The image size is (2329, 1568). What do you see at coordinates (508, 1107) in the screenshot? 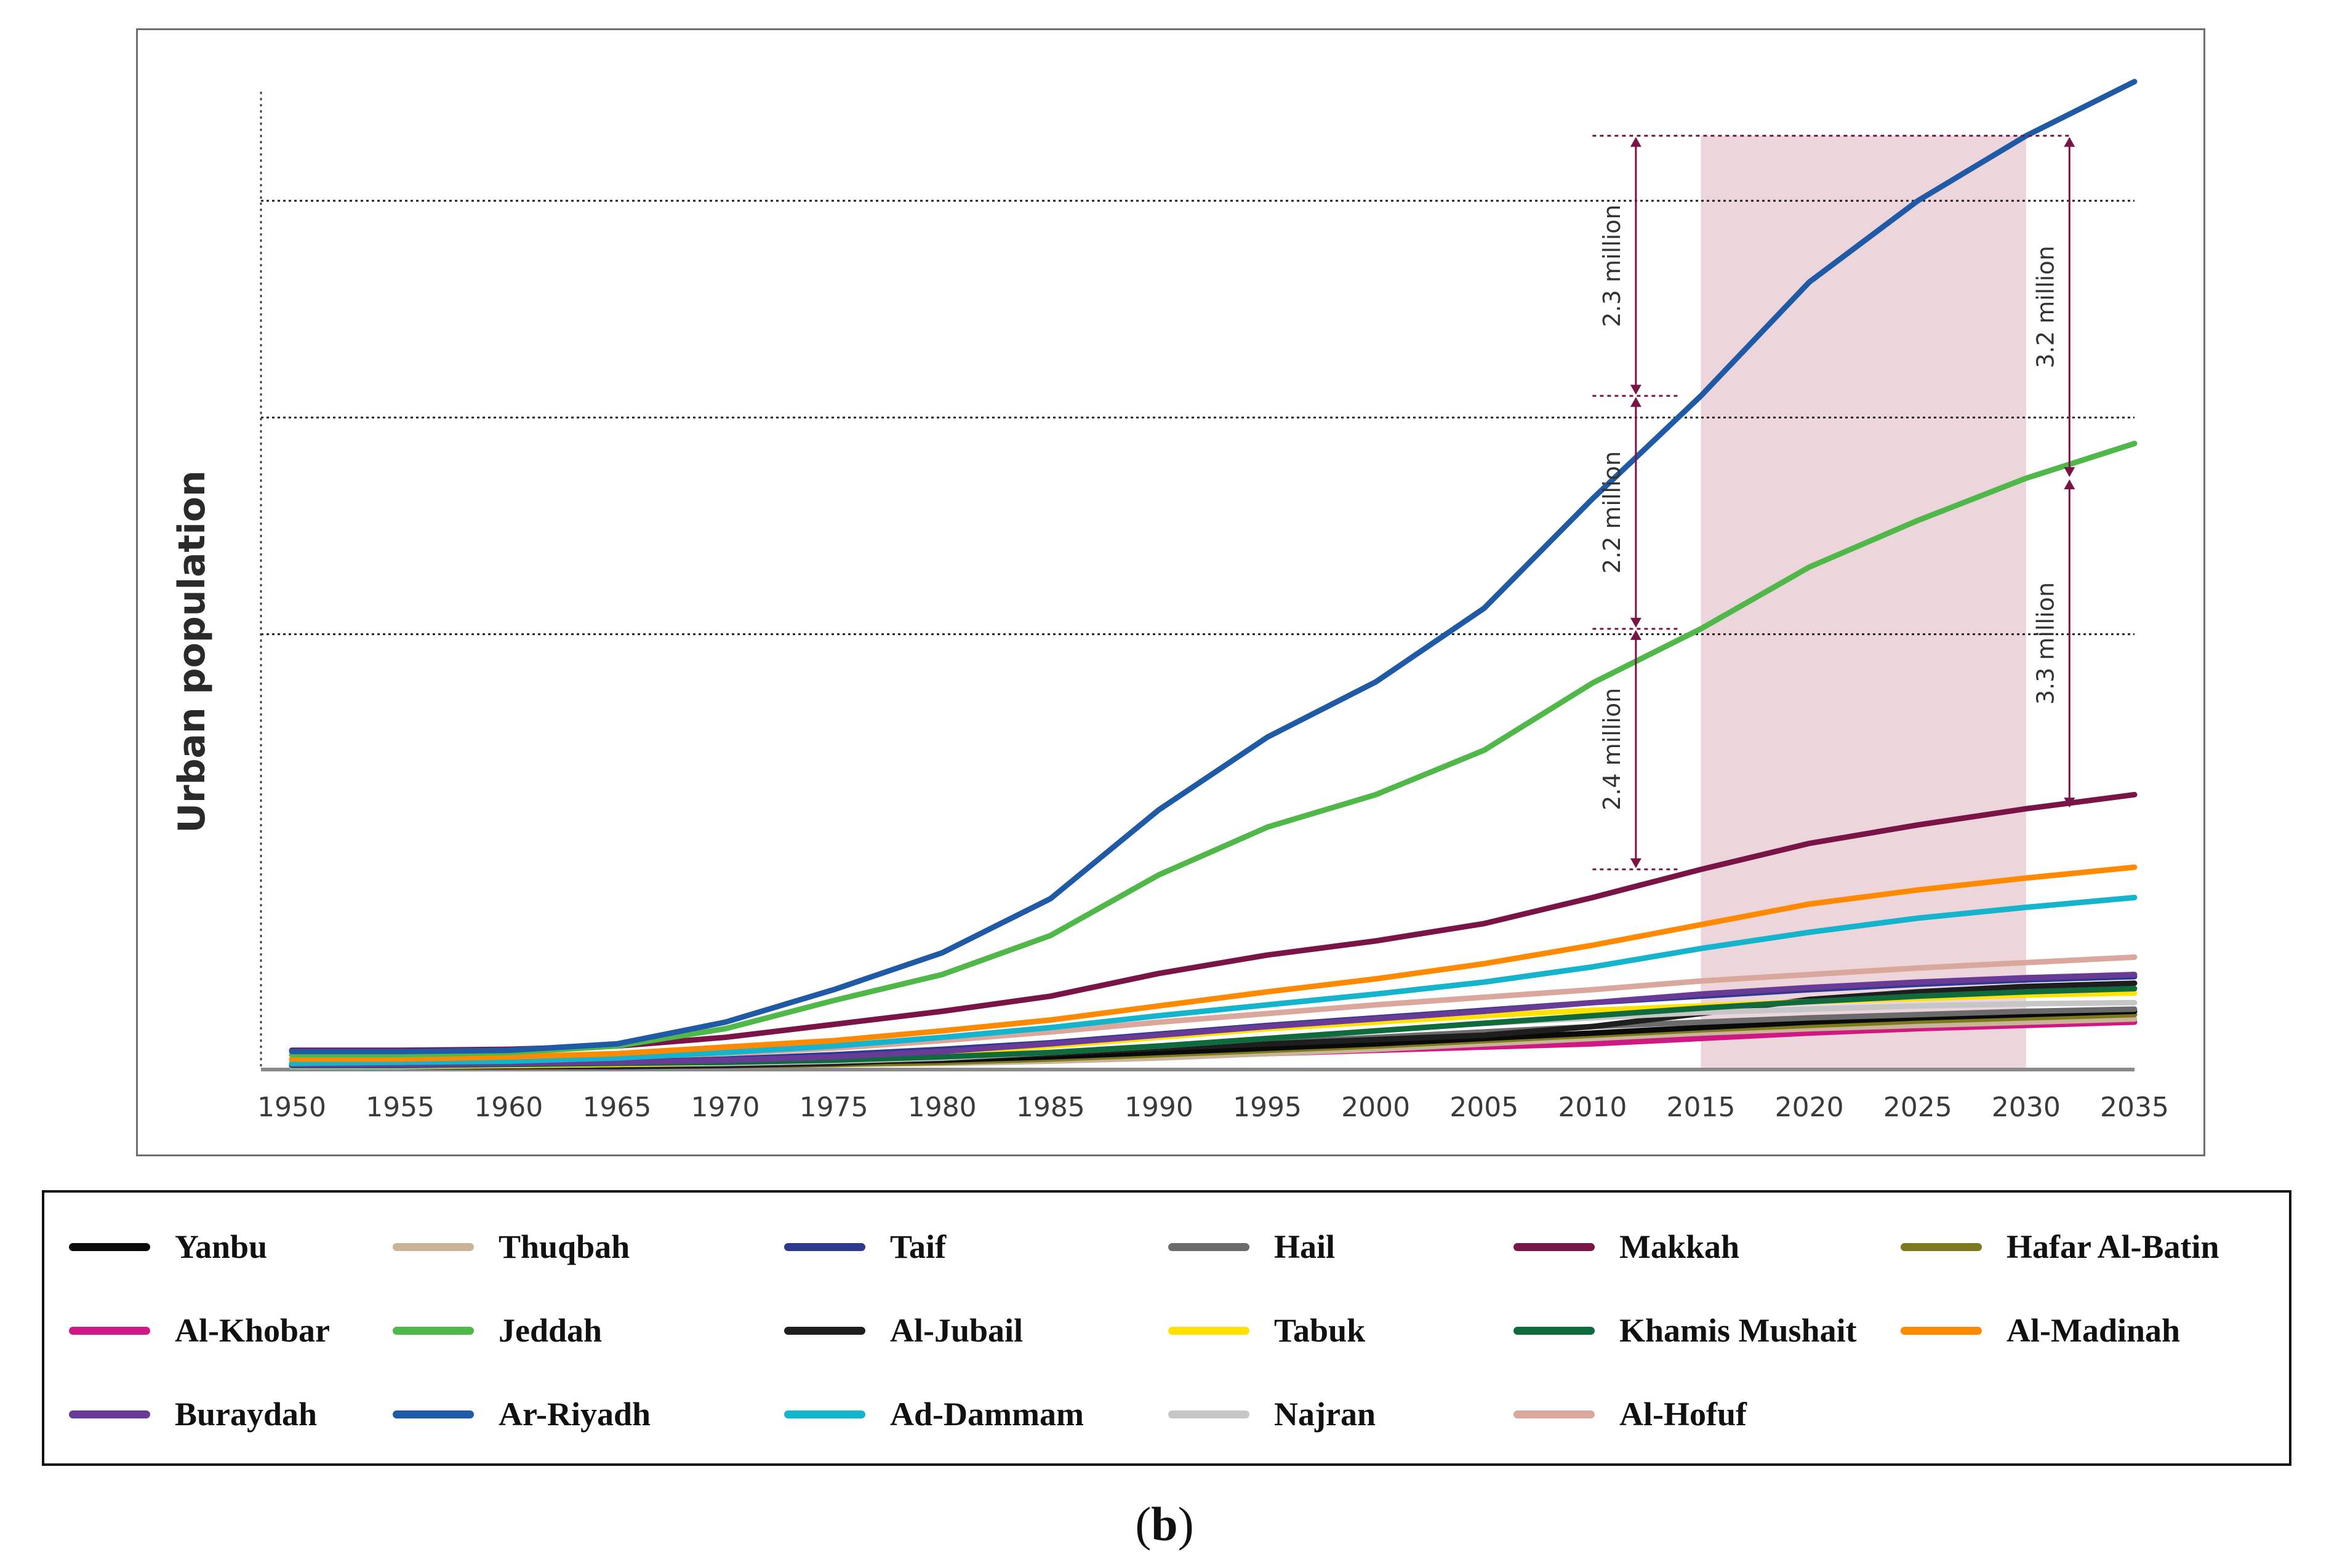
I see `x-tick-label: 1960` at bounding box center [508, 1107].